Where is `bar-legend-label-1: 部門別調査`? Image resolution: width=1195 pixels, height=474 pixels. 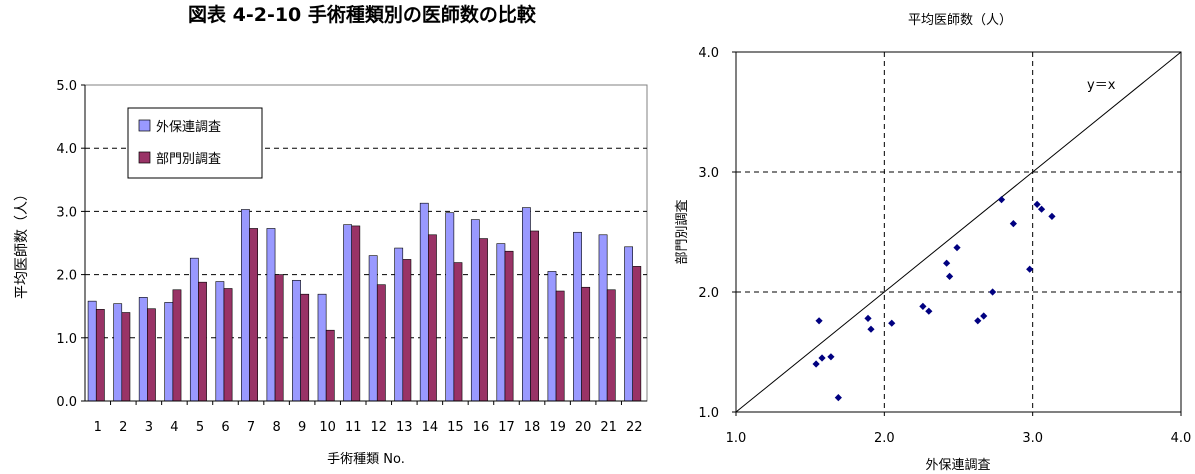 bar-legend-label-1: 部門別調査 is located at coordinates (188, 159).